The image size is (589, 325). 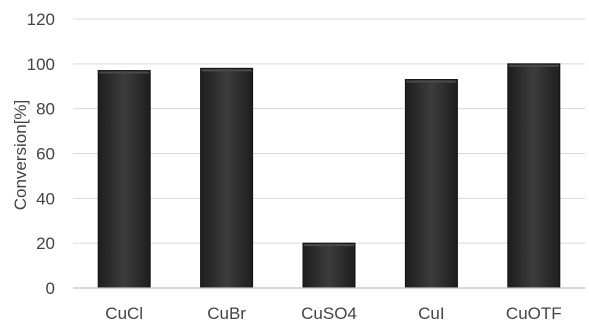 What do you see at coordinates (45, 198) in the screenshot?
I see `y-tick-label: 40` at bounding box center [45, 198].